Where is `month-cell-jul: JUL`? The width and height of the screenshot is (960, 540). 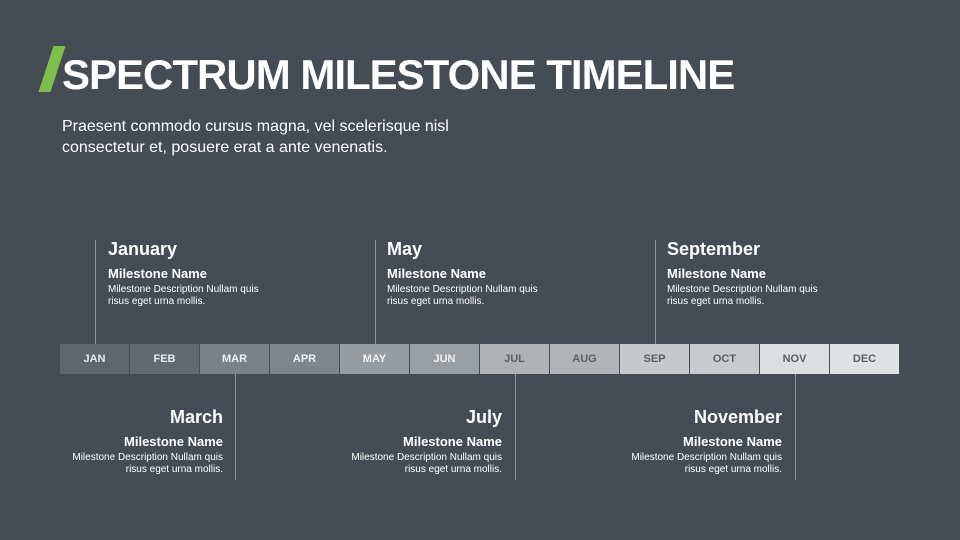
month-cell-jul: JUL is located at coordinates (515, 359).